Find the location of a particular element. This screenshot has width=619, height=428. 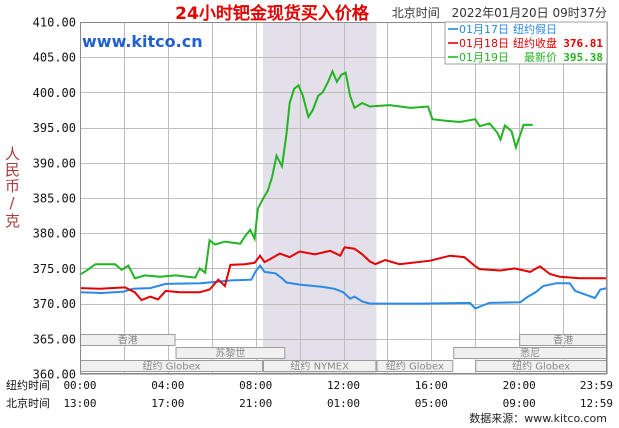

y-tick-label: 380.00 is located at coordinates (54, 234).